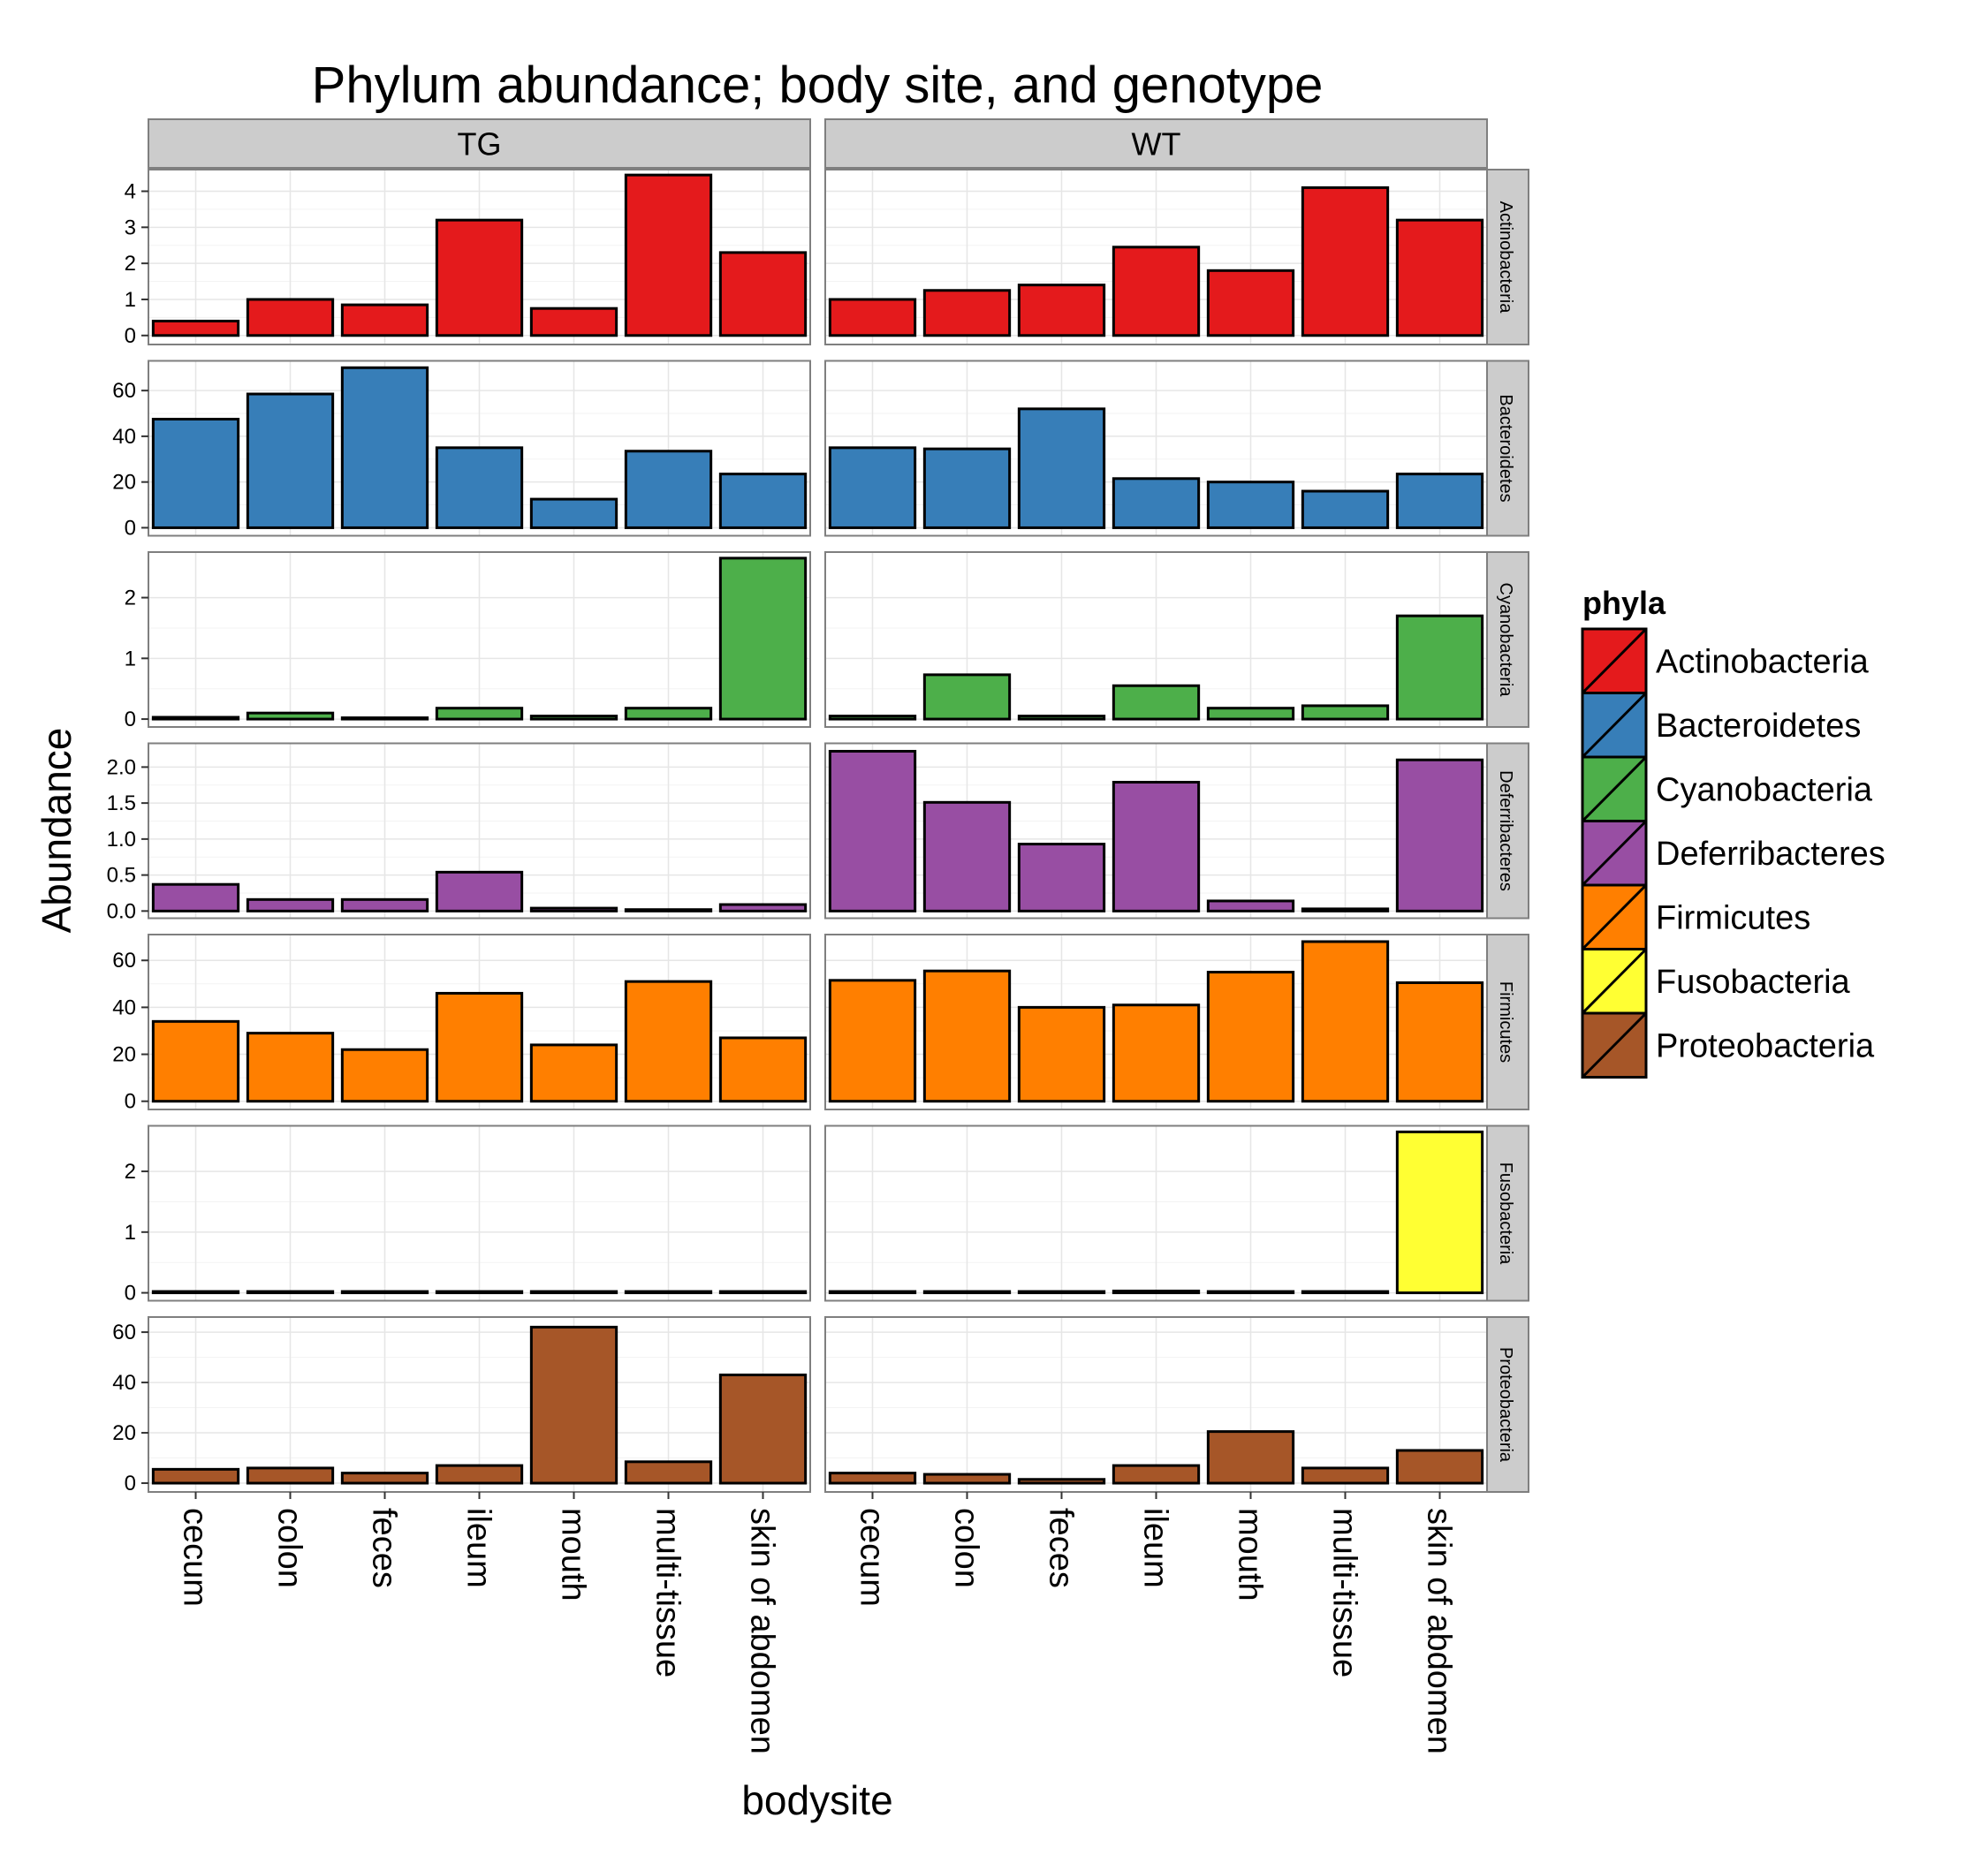 The height and width of the screenshot is (1855, 1988). Describe the element at coordinates (195, 1557) in the screenshot. I see `x-tick-label-tg-cecum: cecum` at that location.